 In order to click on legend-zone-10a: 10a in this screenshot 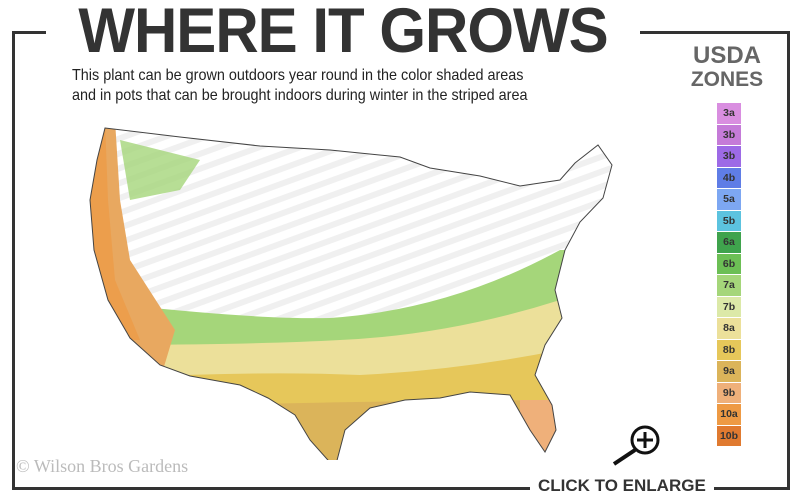, I will do `click(729, 415)`.